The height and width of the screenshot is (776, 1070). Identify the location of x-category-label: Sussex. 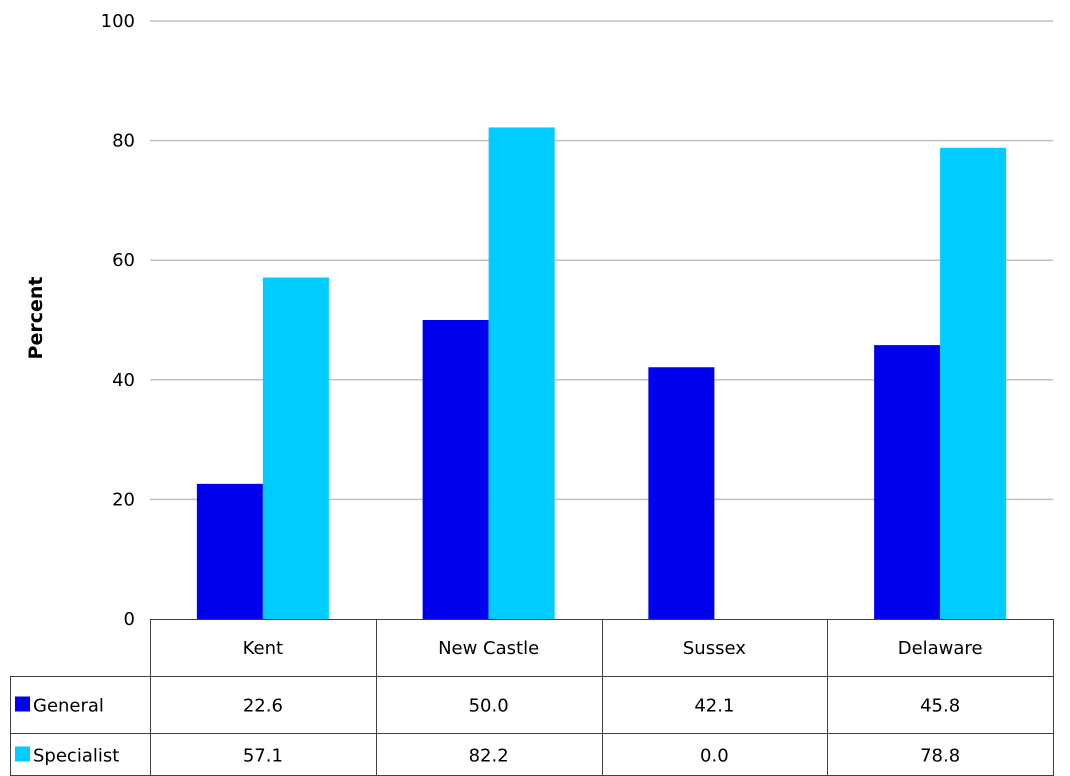
(714, 648).